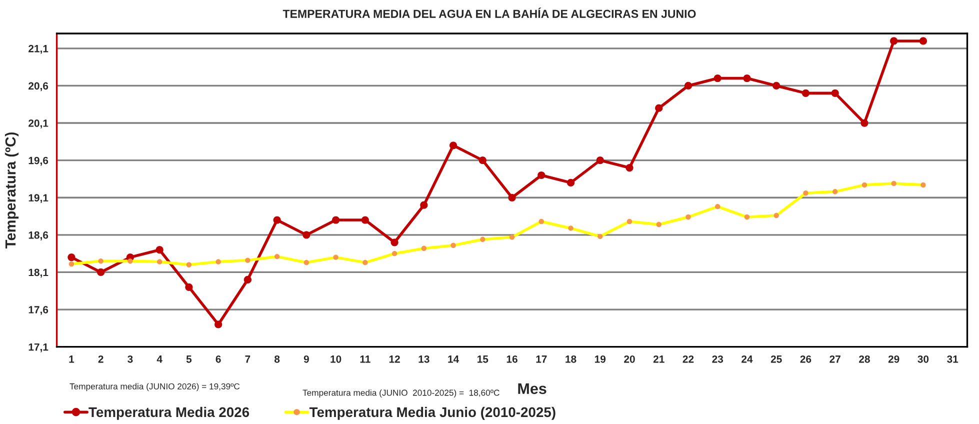  Describe the element at coordinates (806, 359) in the screenshot. I see `x-tick-label: 26` at that location.